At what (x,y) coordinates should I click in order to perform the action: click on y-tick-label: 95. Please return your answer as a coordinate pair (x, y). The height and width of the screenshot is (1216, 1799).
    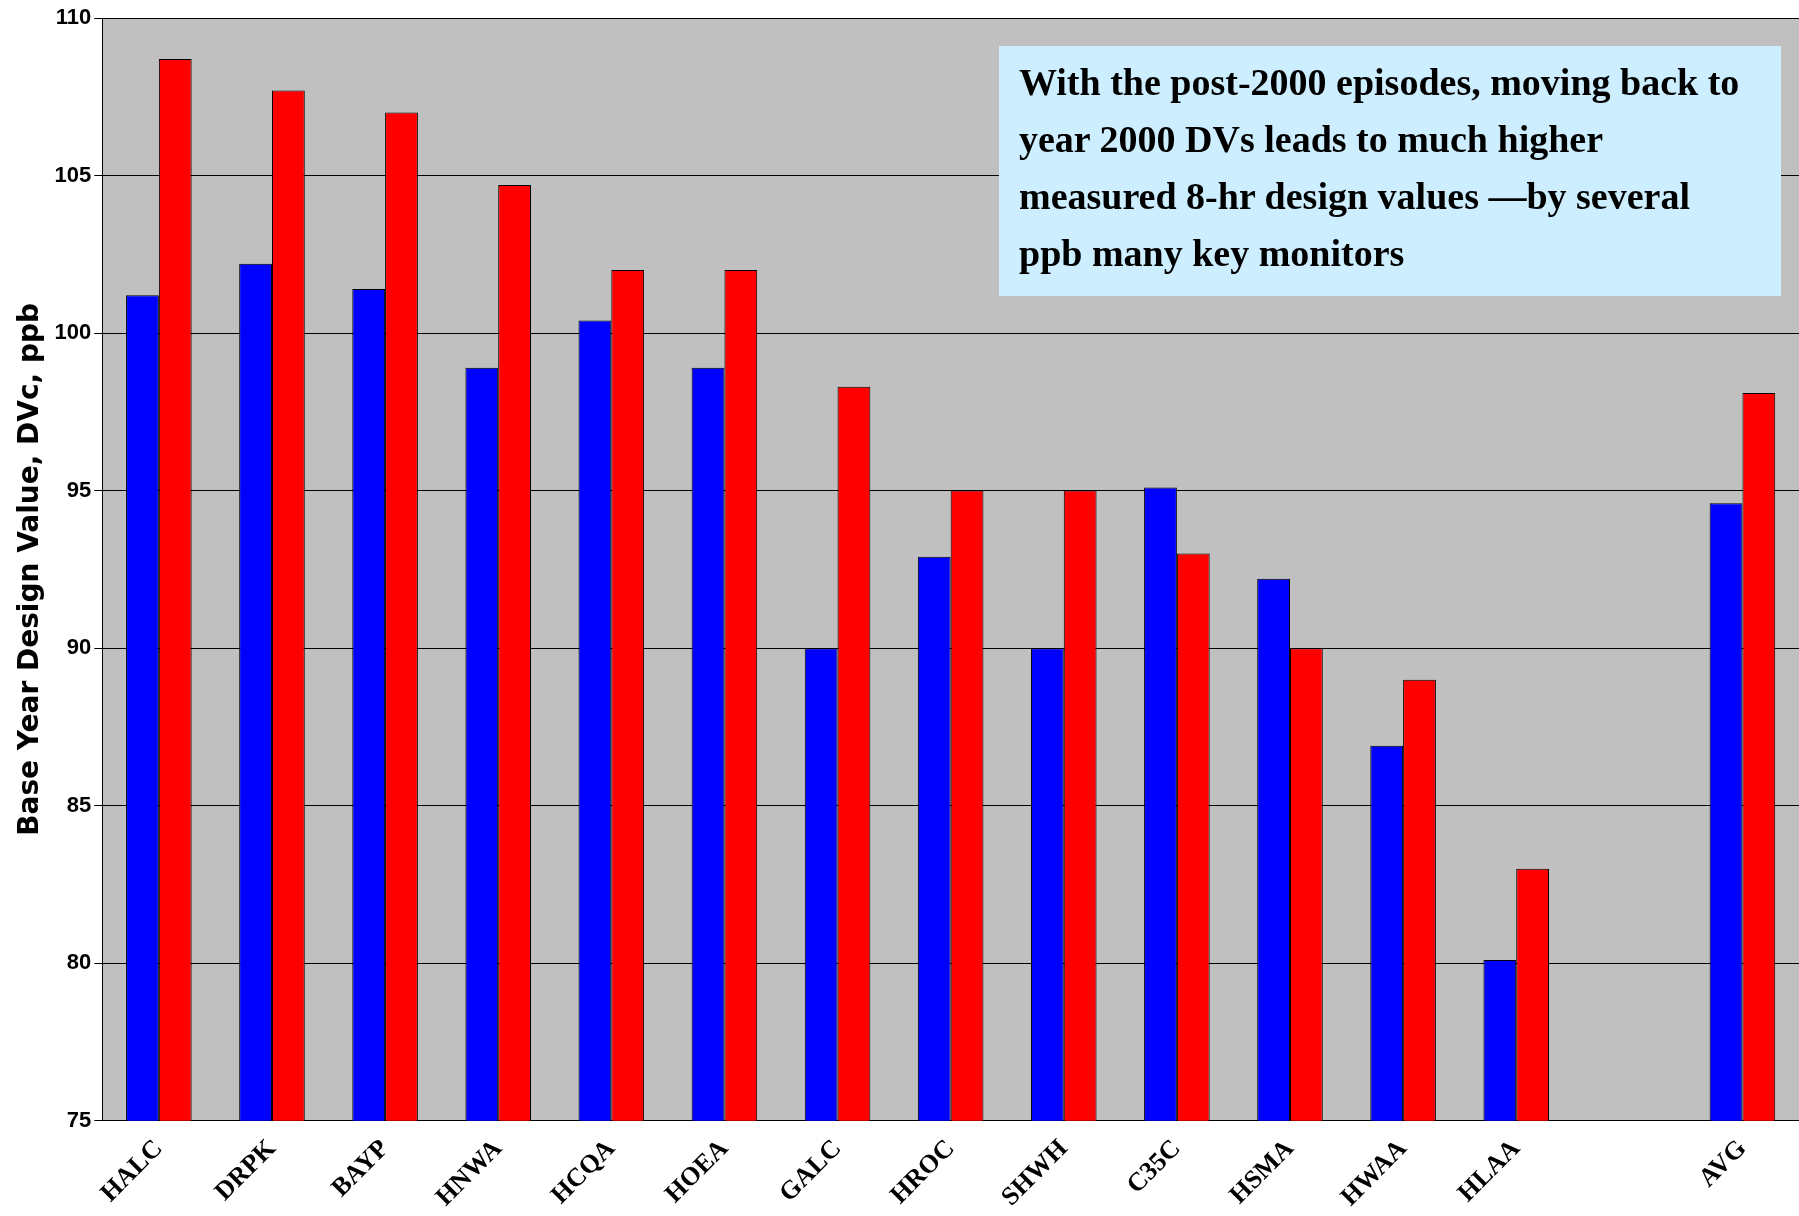
    Looking at the image, I should click on (79, 489).